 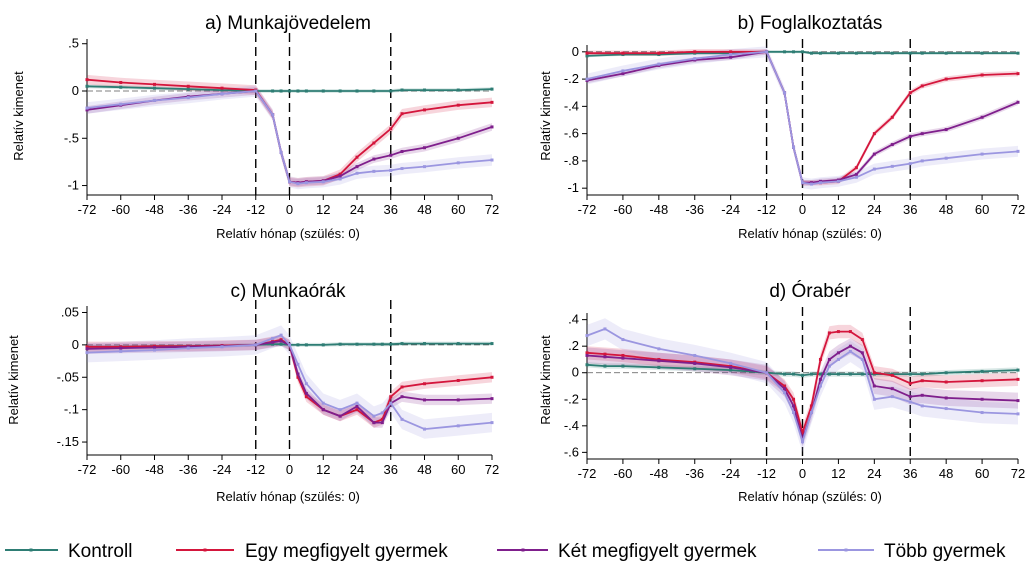 What do you see at coordinates (289, 381) in the screenshot?
I see `confidence-band` at bounding box center [289, 381].